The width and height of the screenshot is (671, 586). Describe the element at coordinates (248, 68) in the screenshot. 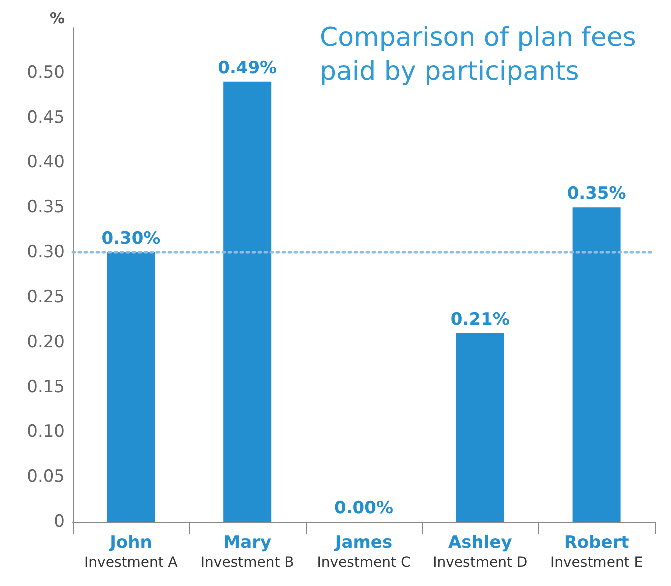

I see `data-label: 0.49%` at that location.